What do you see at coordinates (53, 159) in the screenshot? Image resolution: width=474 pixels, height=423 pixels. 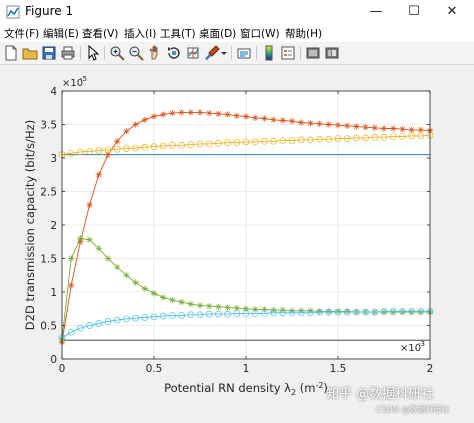 I see `y-tick-label: 3` at bounding box center [53, 159].